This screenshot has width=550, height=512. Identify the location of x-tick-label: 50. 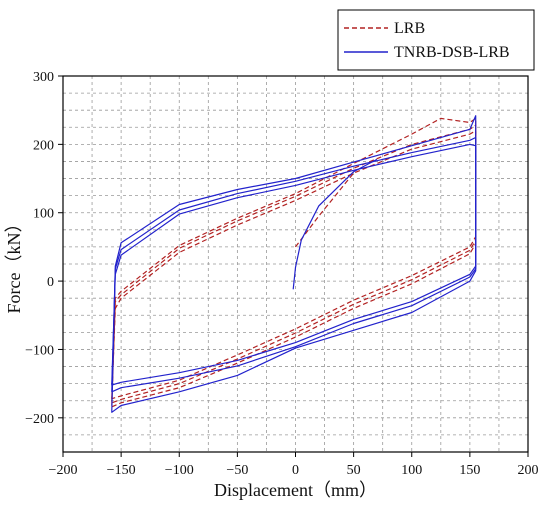
(354, 470).